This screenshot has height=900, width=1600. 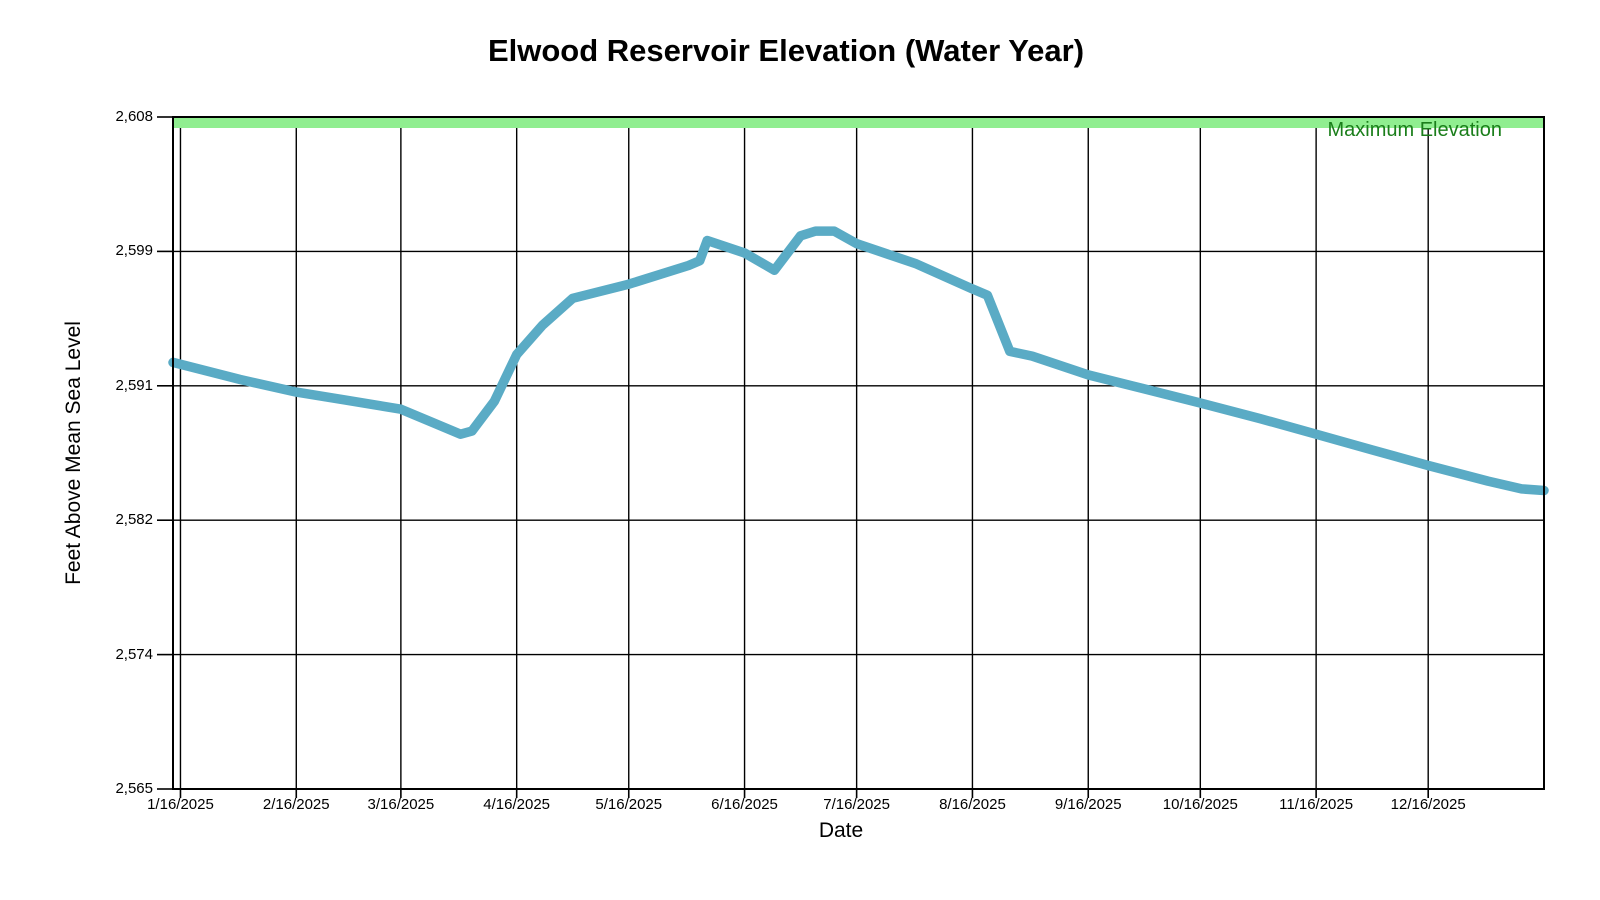 What do you see at coordinates (180, 804) in the screenshot?
I see `x-tick-label: 1/16/2025` at bounding box center [180, 804].